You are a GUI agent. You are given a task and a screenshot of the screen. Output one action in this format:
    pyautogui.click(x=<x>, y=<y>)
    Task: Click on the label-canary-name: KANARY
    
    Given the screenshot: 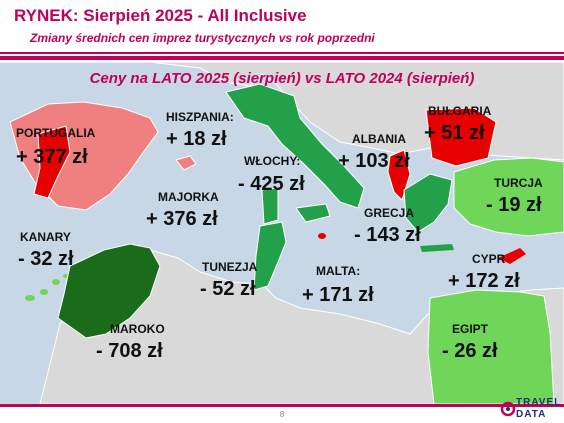 What is the action you would take?
    pyautogui.click(x=45, y=237)
    